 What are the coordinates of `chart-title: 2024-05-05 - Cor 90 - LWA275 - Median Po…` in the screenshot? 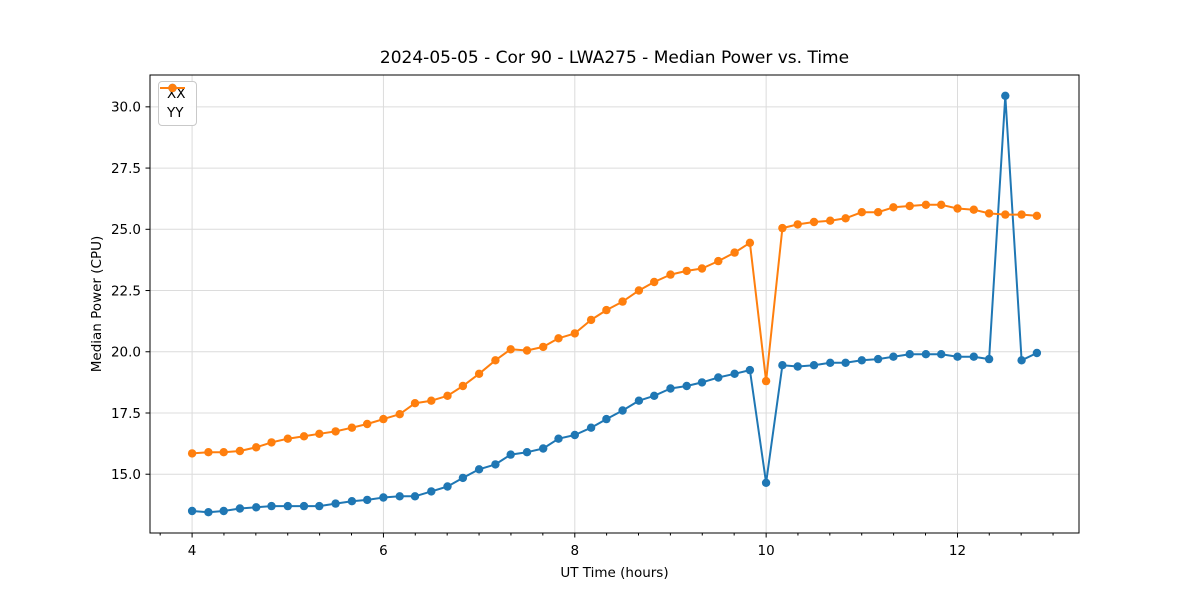 It's located at (614, 58).